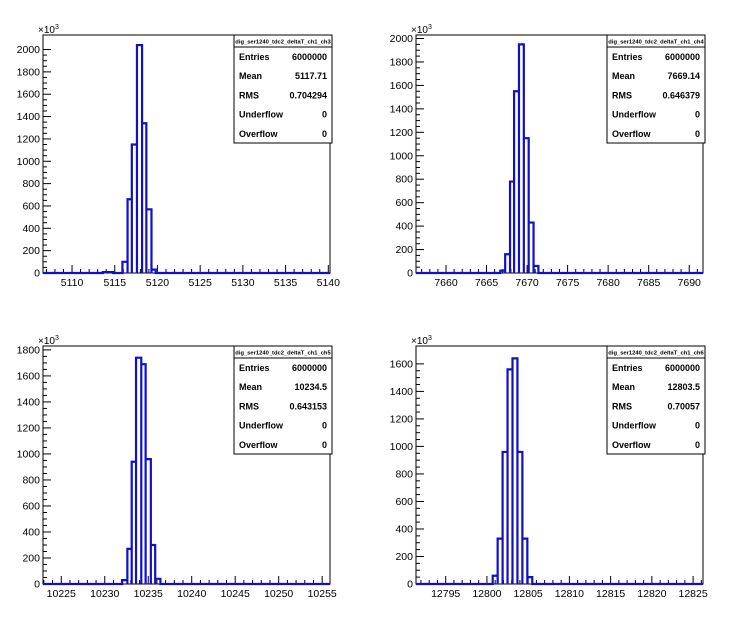  Describe the element at coordinates (329, 283) in the screenshot. I see `x-tick-label: 5140` at that location.